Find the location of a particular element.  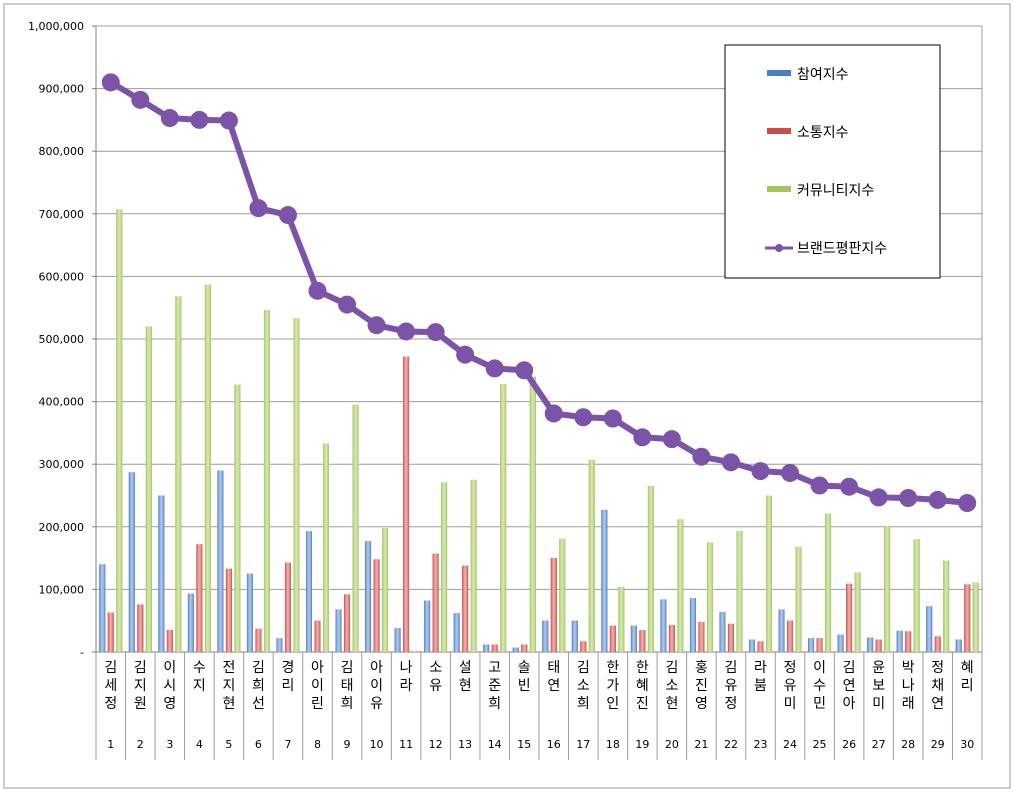

category-label-char: 설 is located at coordinates (465, 668).